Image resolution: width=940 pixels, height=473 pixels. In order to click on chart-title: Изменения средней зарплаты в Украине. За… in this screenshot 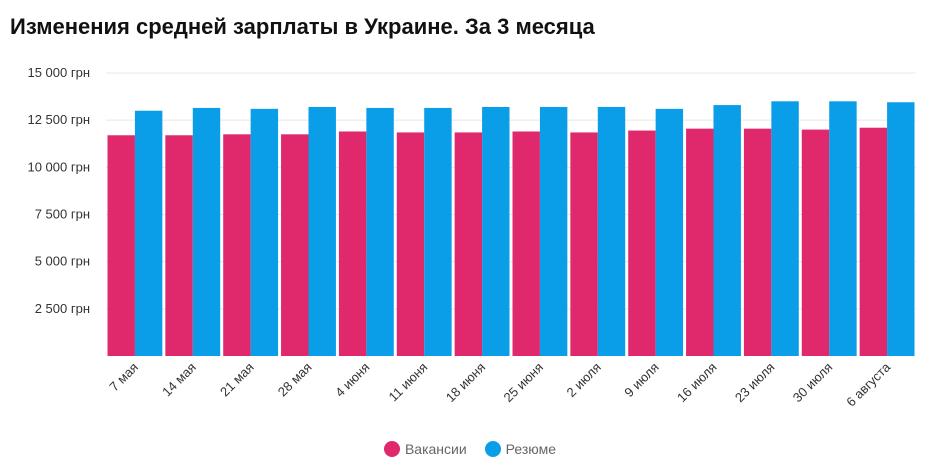, I will do `click(302, 26)`.